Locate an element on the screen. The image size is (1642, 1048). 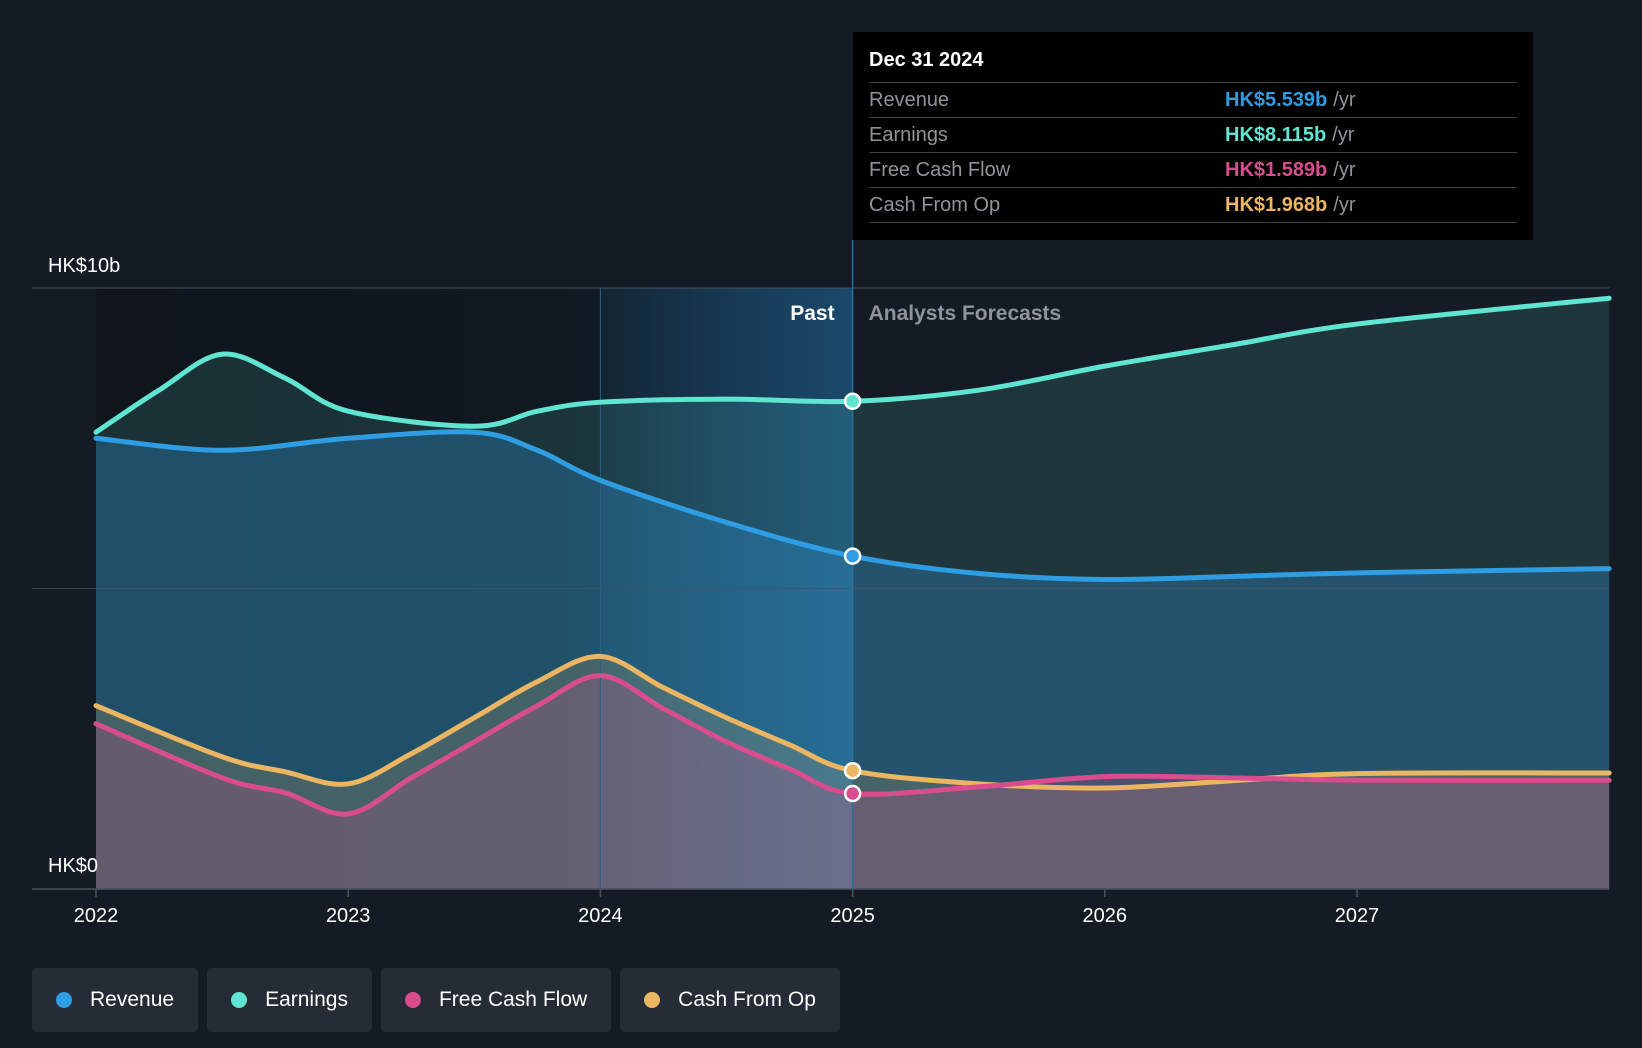
x-tick-label: 2027 is located at coordinates (1357, 916).